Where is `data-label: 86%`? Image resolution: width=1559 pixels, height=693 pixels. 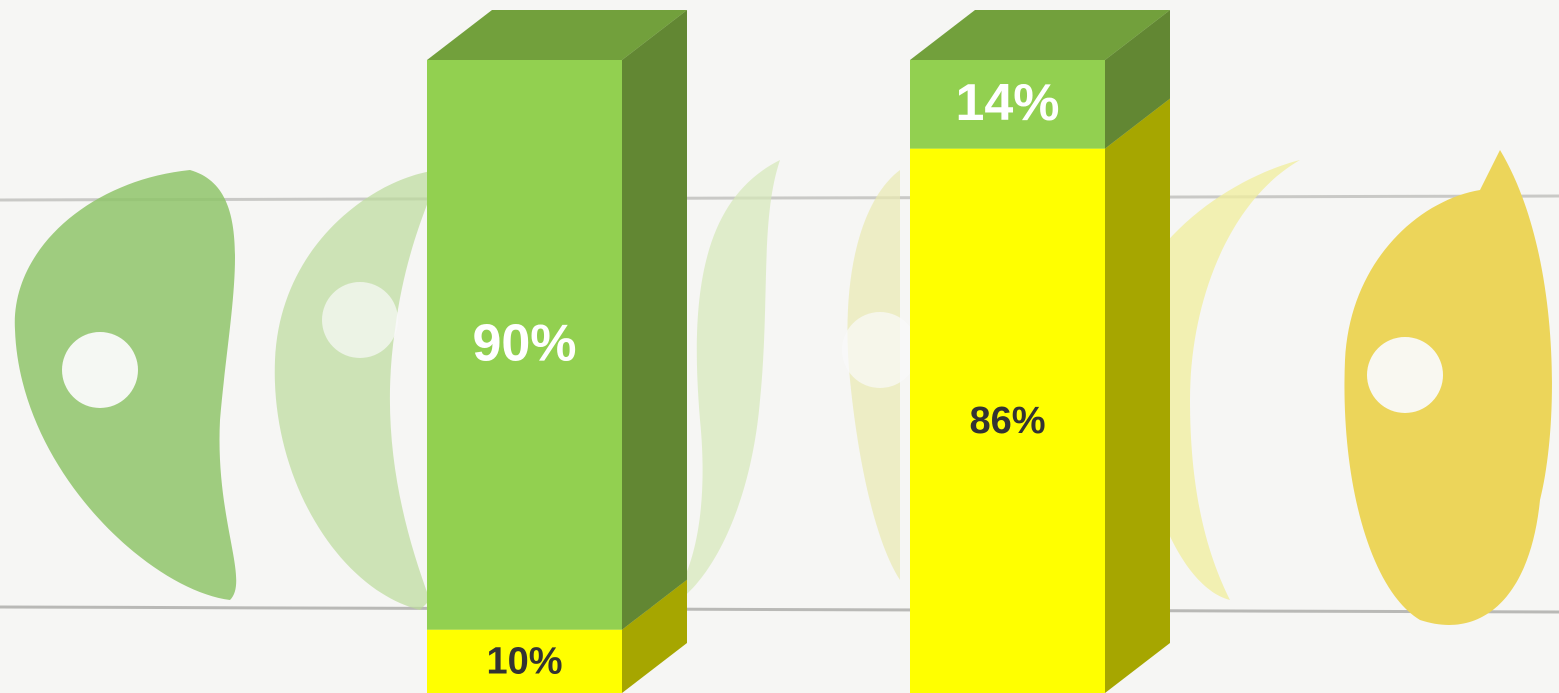 data-label: 86% is located at coordinates (1007, 421).